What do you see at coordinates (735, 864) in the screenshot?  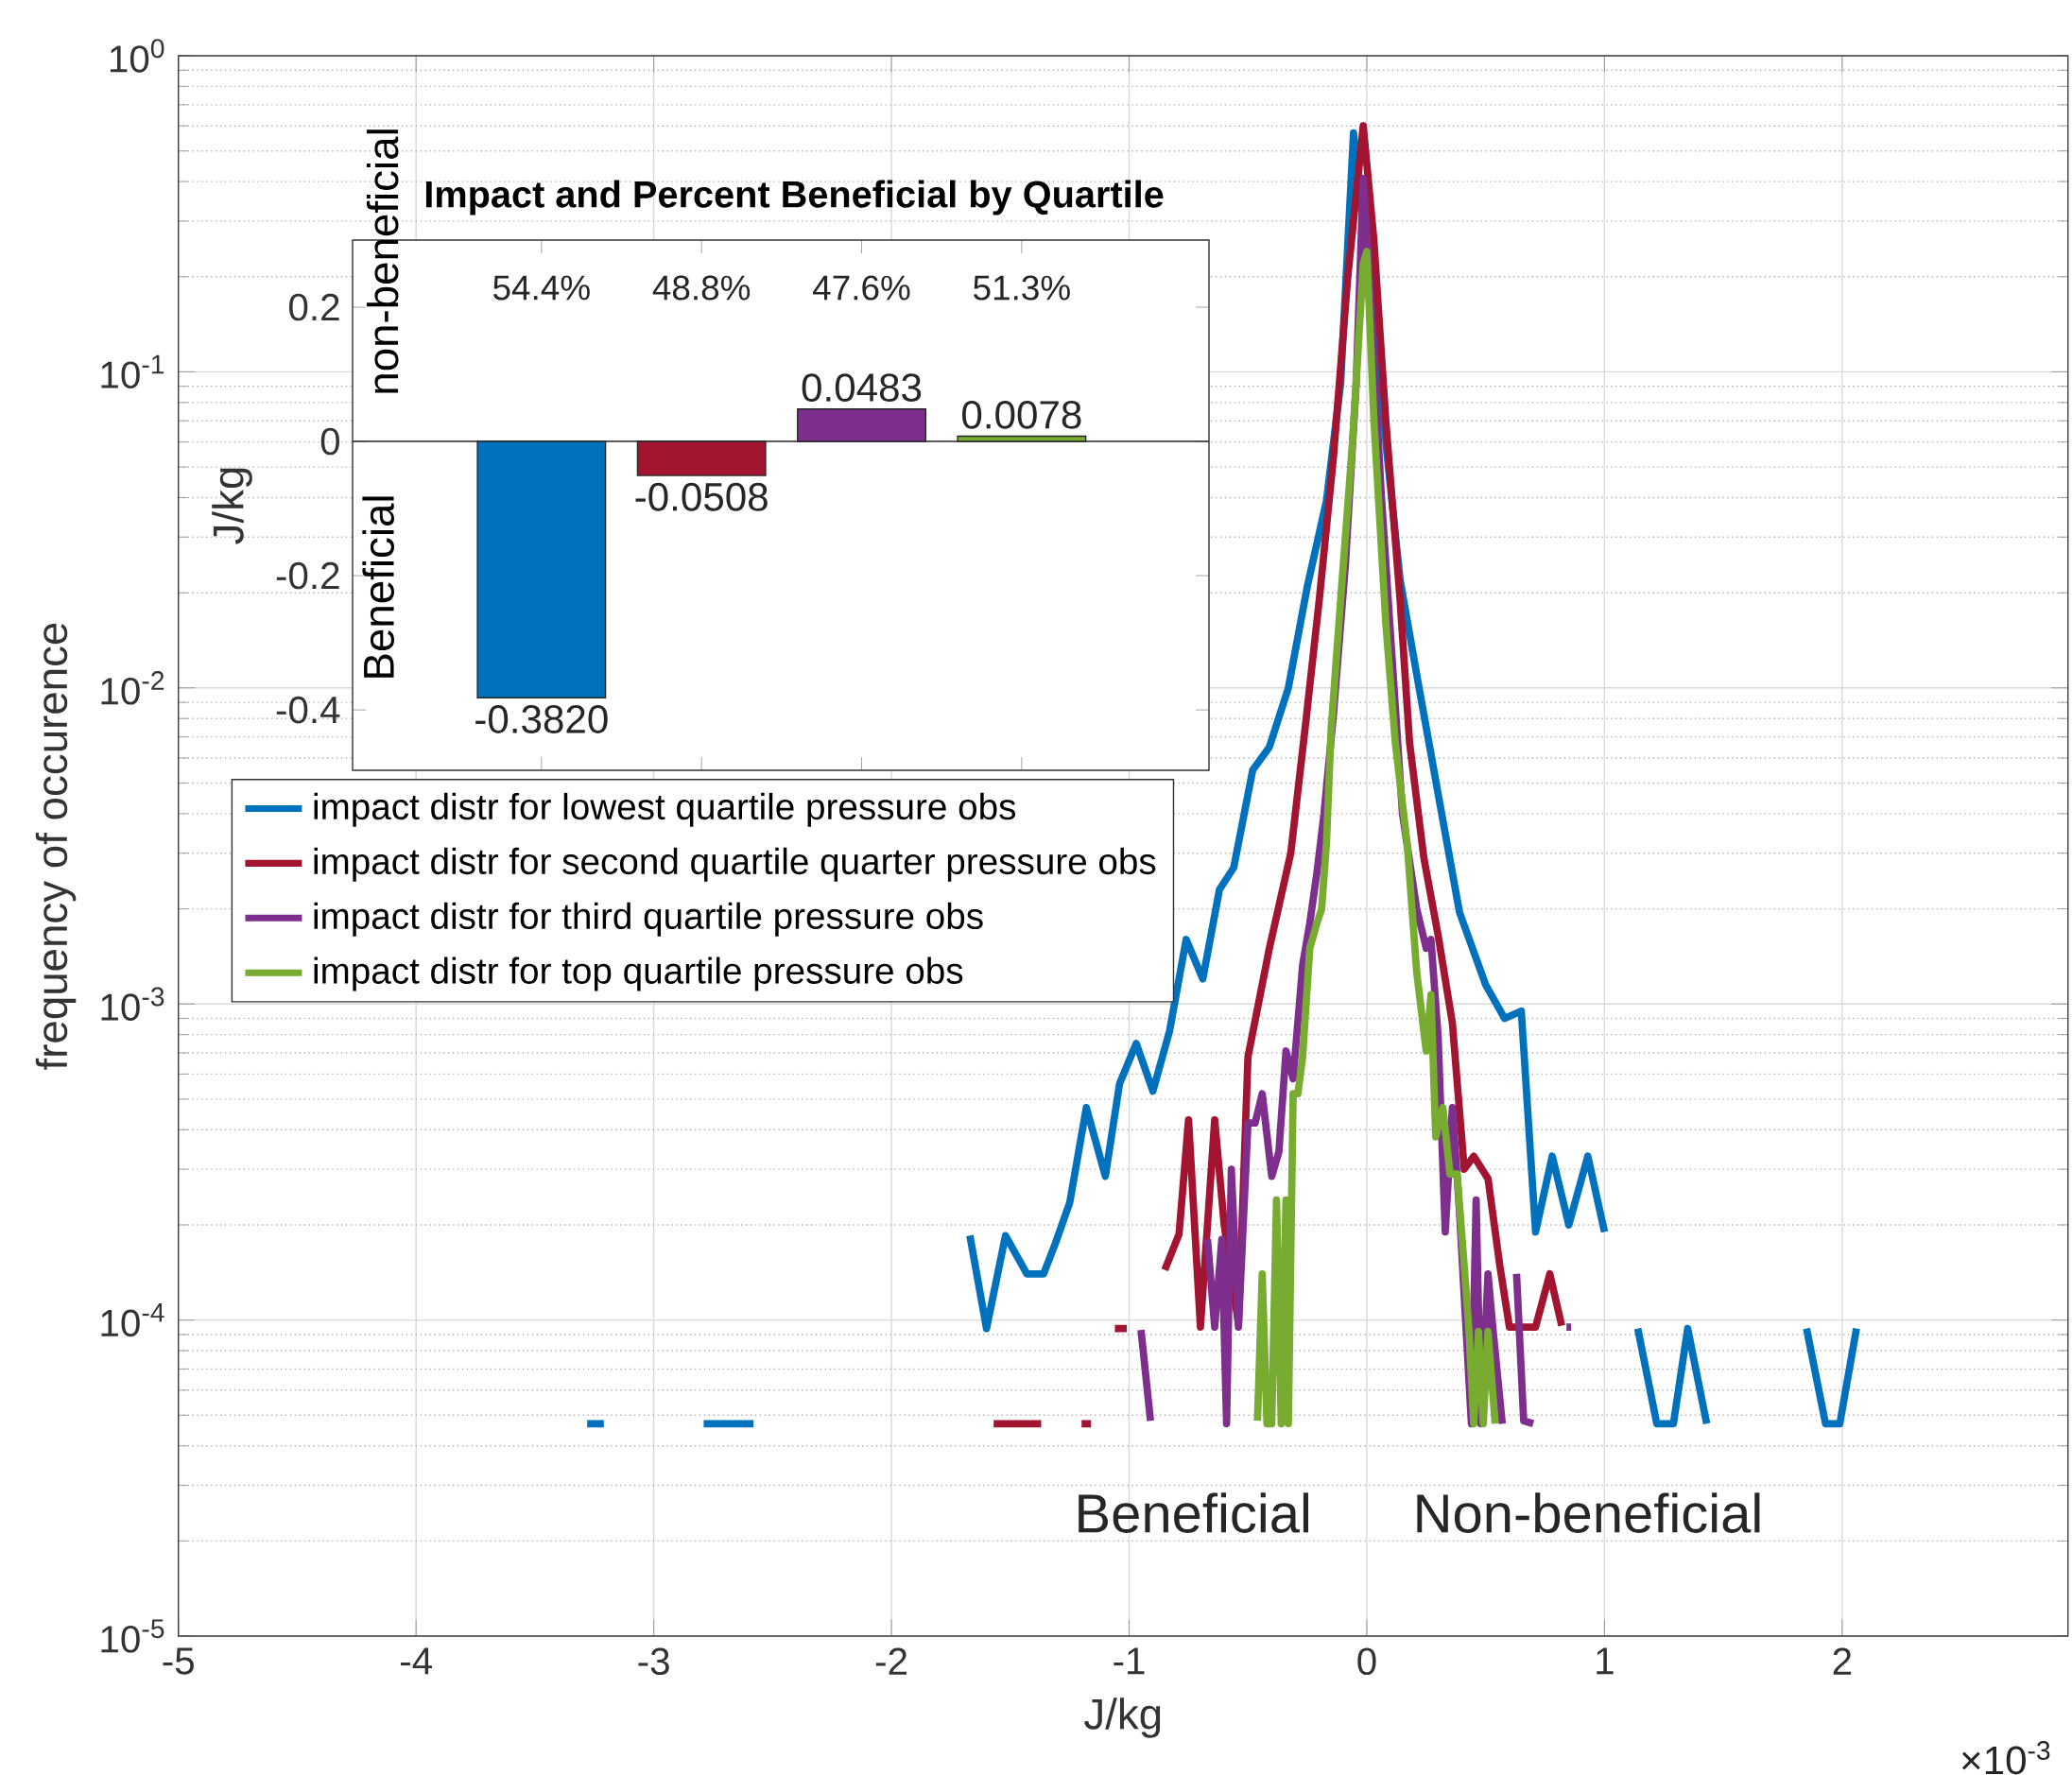 I see `legend-label: impact distr for second quartile quarter pressure obs` at bounding box center [735, 864].